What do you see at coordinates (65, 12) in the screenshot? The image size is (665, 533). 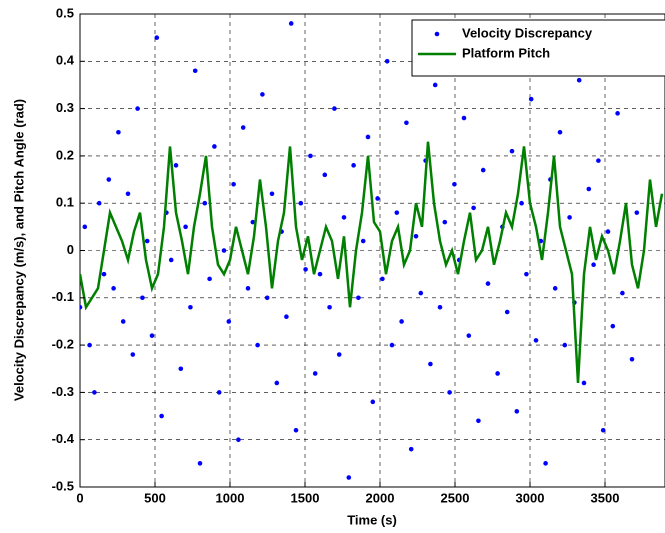 I see `y-tick-label: 0.5` at bounding box center [65, 12].